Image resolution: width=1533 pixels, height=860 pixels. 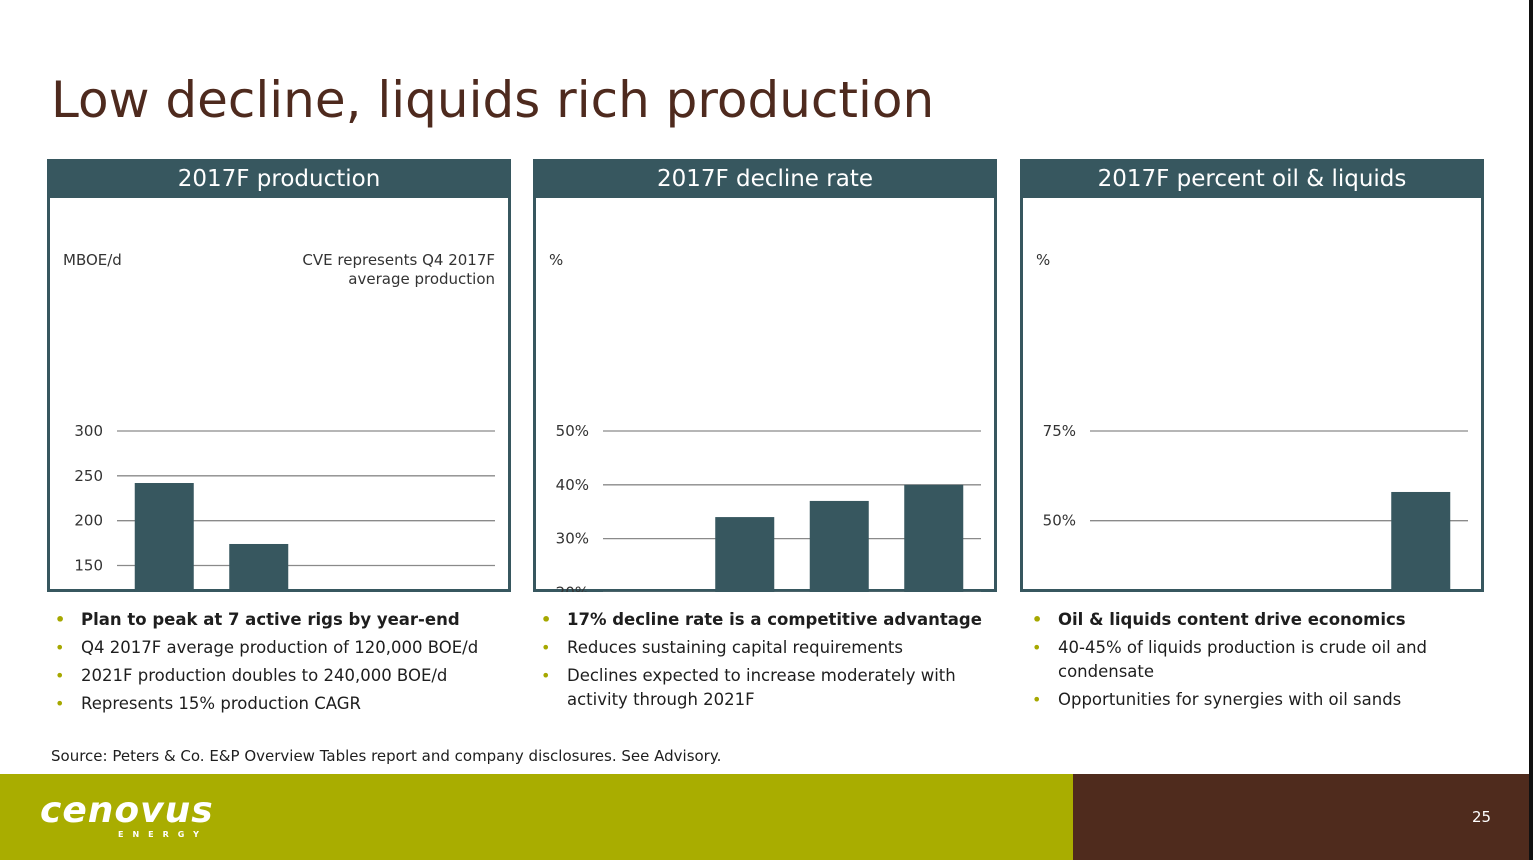 I want to click on production-chart-title: 2017F production, so click(x=279, y=178).